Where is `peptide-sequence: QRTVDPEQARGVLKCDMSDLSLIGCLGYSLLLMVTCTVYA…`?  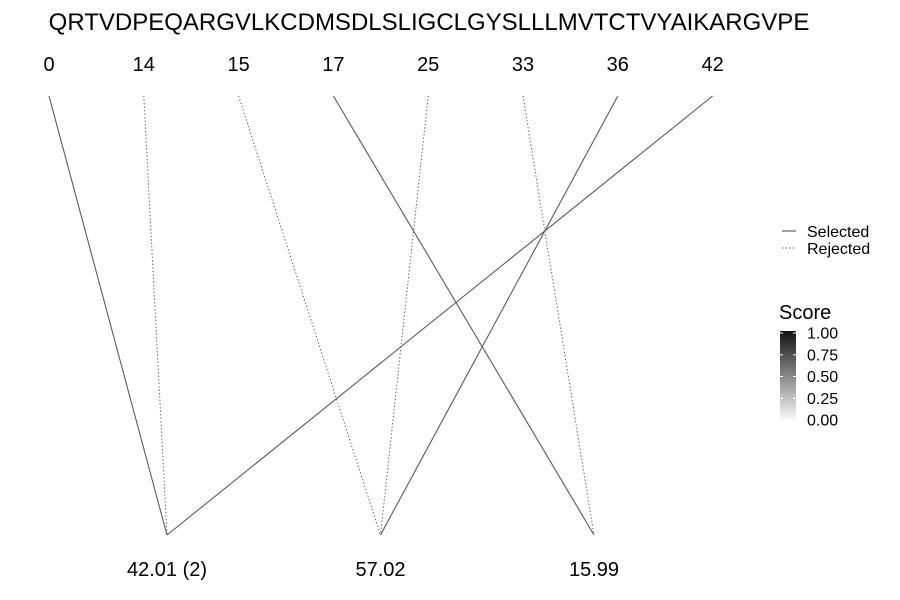 peptide-sequence: QRTVDPEQARGVLKCDMSDLSLIGCLGYSLLLMVTCTVYA… is located at coordinates (429, 22).